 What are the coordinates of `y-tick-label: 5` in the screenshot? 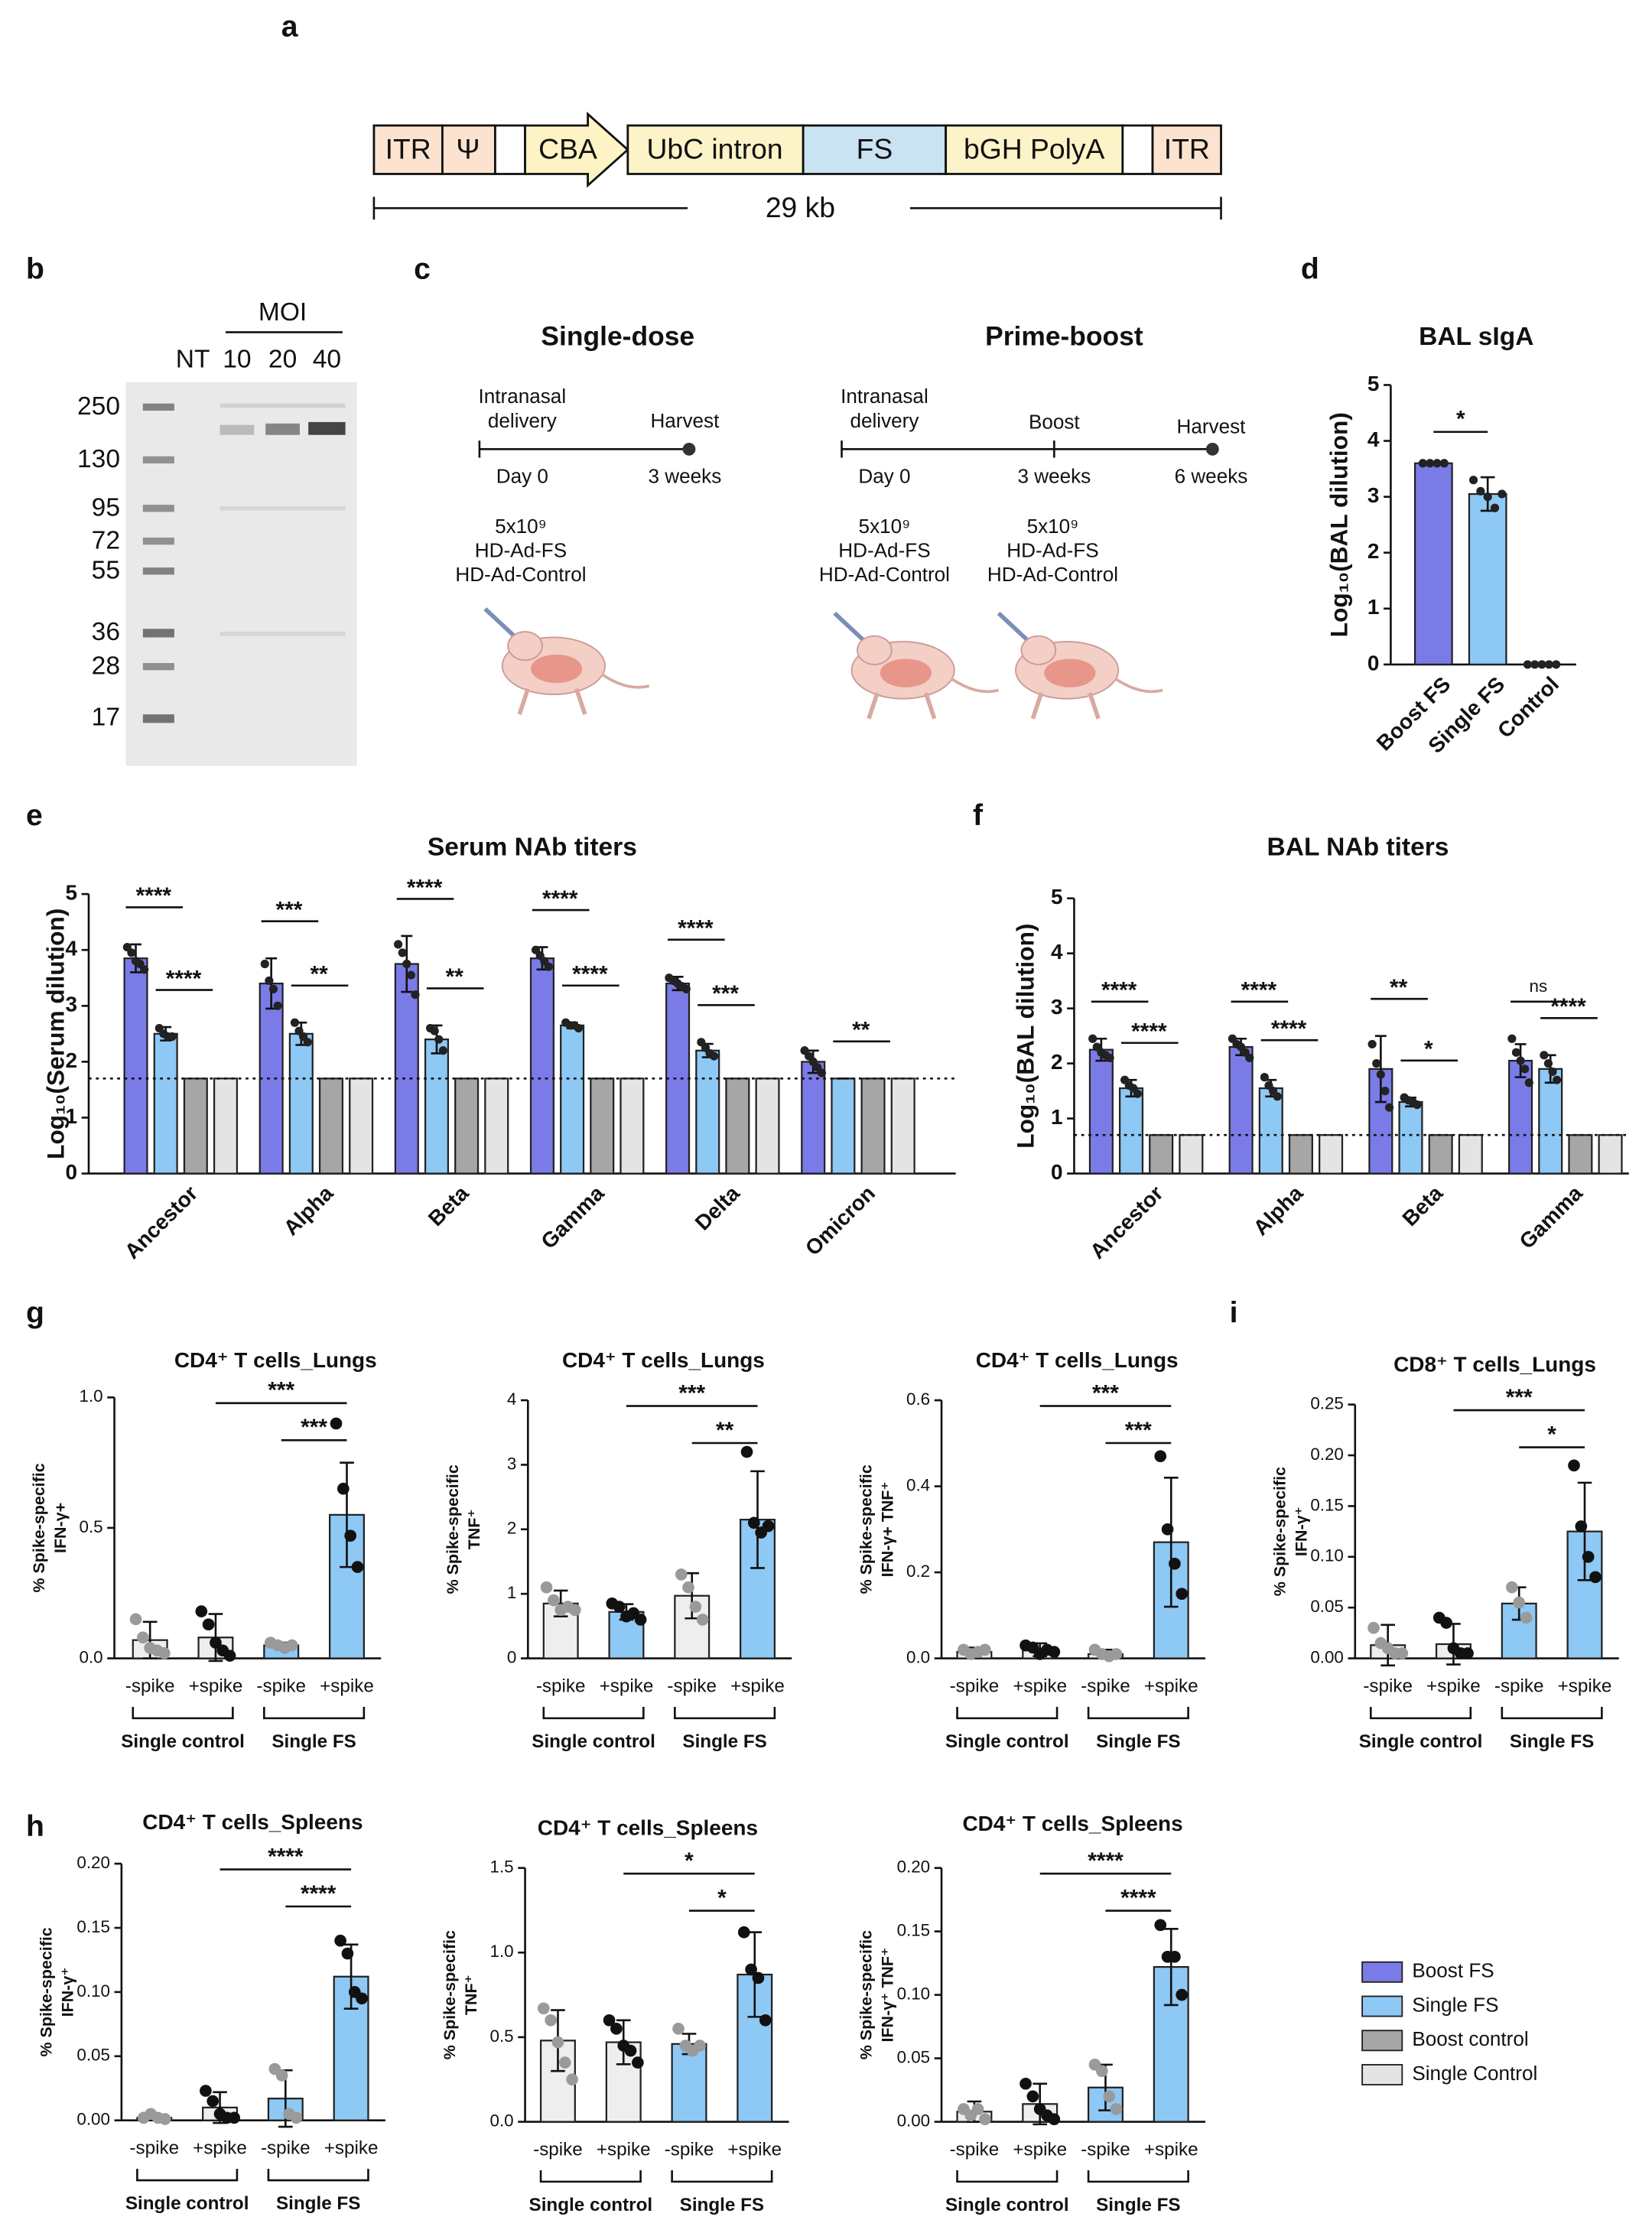 It's located at (72, 893).